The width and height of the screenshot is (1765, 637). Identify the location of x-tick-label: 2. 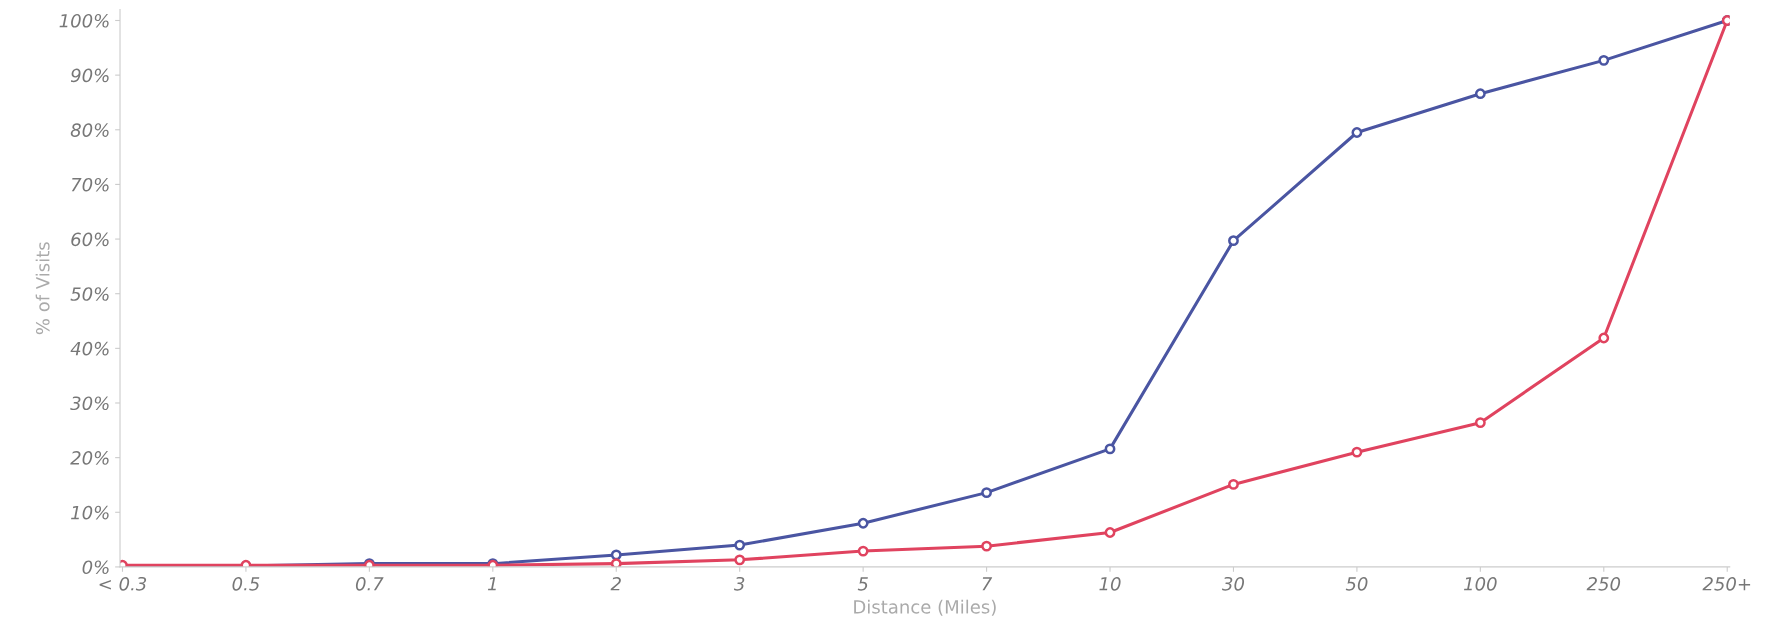
(615, 583).